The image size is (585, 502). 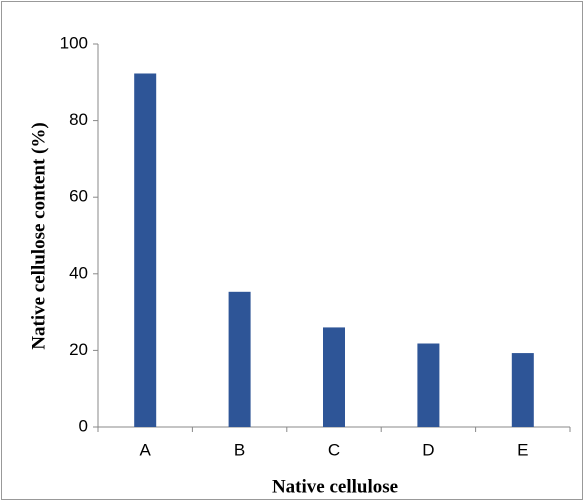 What do you see at coordinates (78, 349) in the screenshot?
I see `y-tick-label: 20` at bounding box center [78, 349].